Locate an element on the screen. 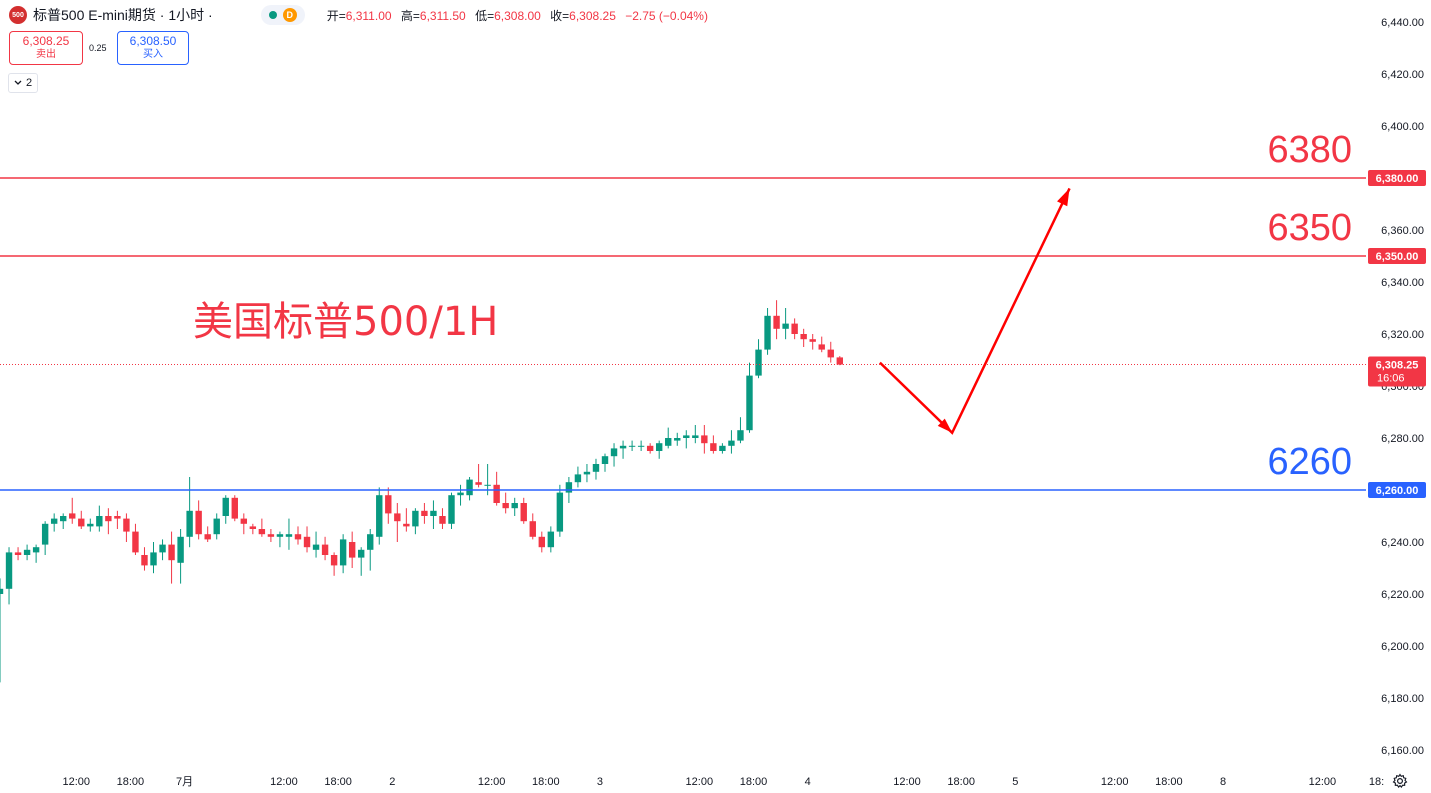 The width and height of the screenshot is (1431, 793). buy-price: 6,308.50 is located at coordinates (153, 41).